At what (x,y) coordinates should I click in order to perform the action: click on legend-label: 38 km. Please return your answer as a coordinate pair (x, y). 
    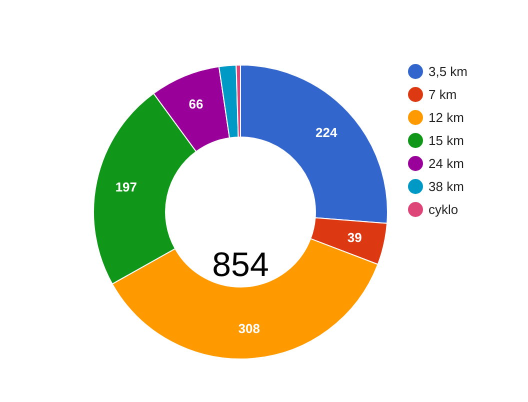
    Looking at the image, I should click on (446, 186).